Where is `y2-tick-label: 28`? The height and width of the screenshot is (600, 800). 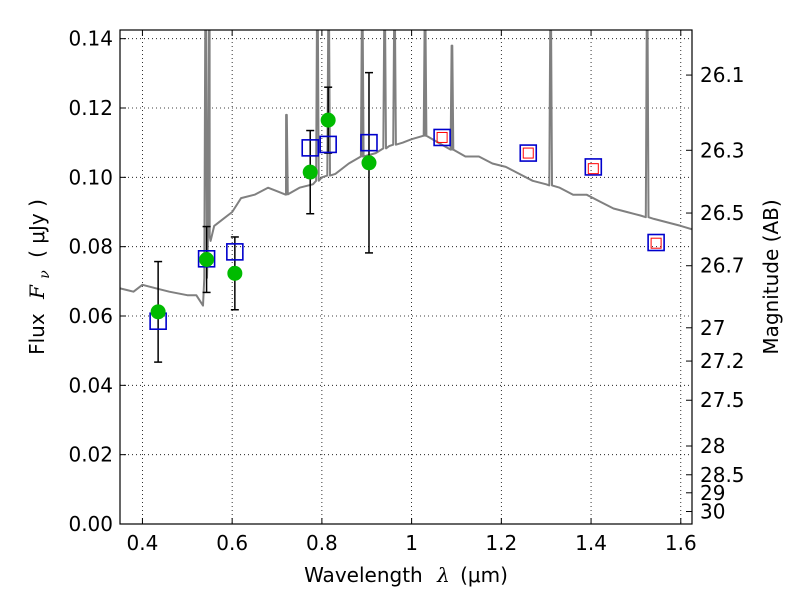
y2-tick-label: 28 is located at coordinates (712, 446).